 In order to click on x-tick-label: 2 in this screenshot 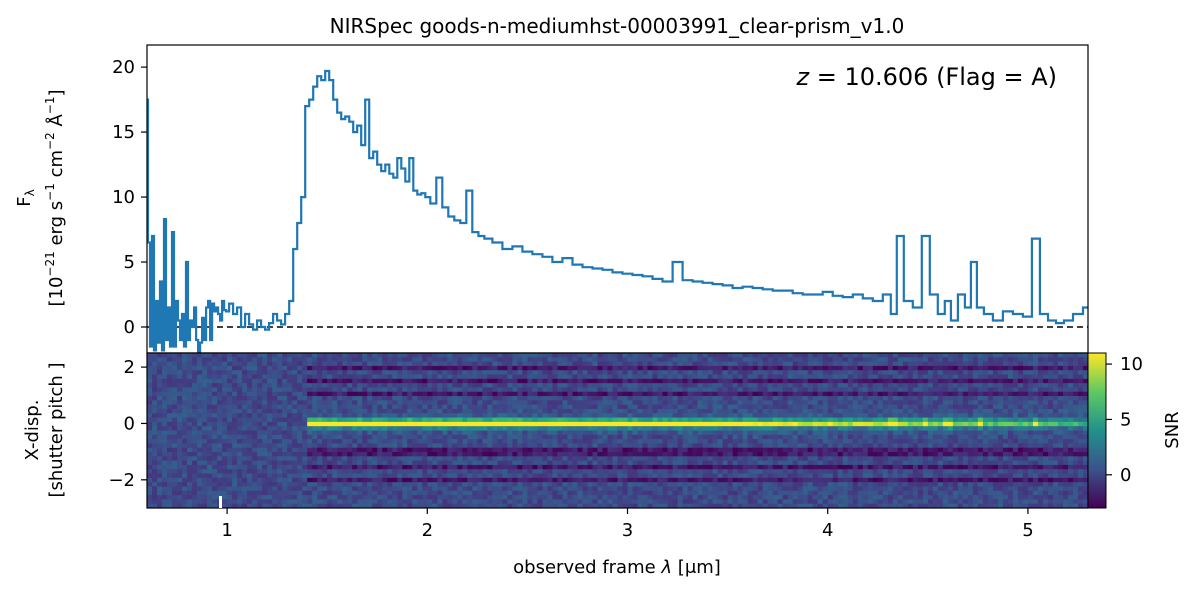, I will do `click(427, 530)`.